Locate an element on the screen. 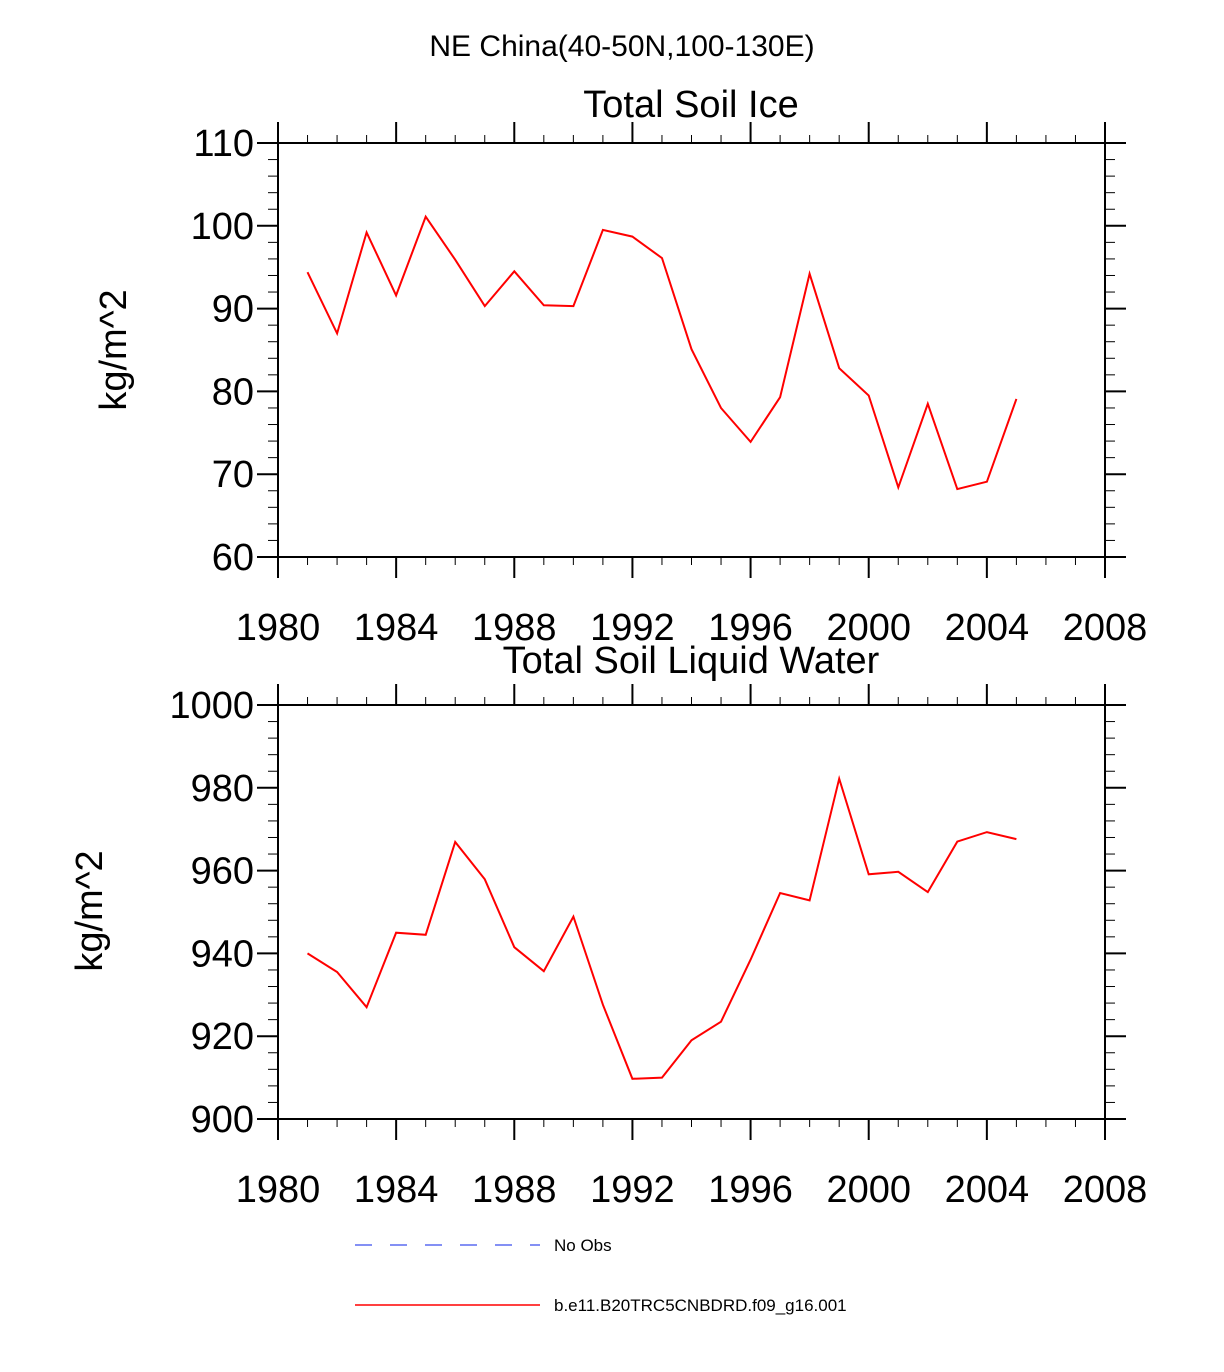  y-tick-label: 1000 is located at coordinates (211, 706).